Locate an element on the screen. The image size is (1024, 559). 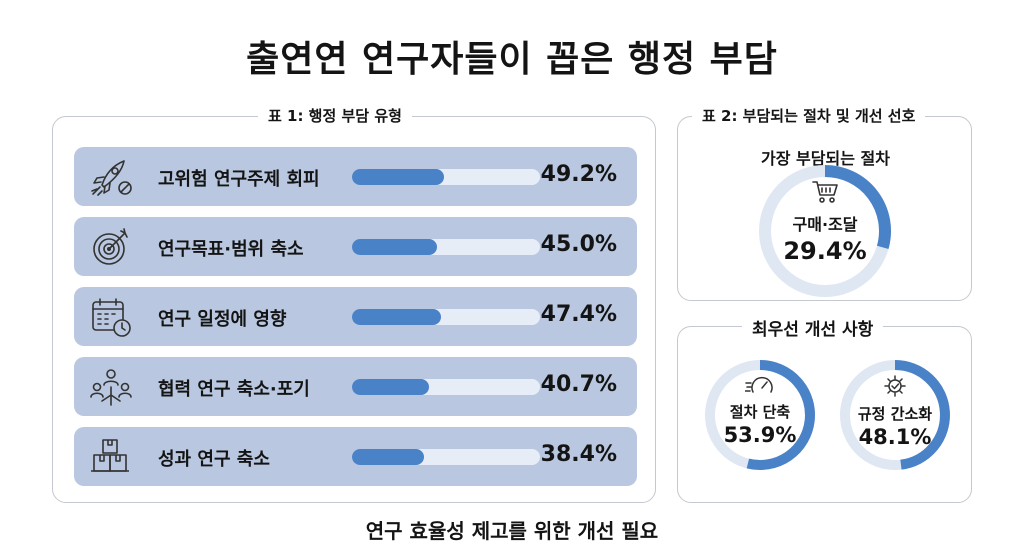
bar-row: 연구목표·범위 축소 45.0% is located at coordinates (355, 246).